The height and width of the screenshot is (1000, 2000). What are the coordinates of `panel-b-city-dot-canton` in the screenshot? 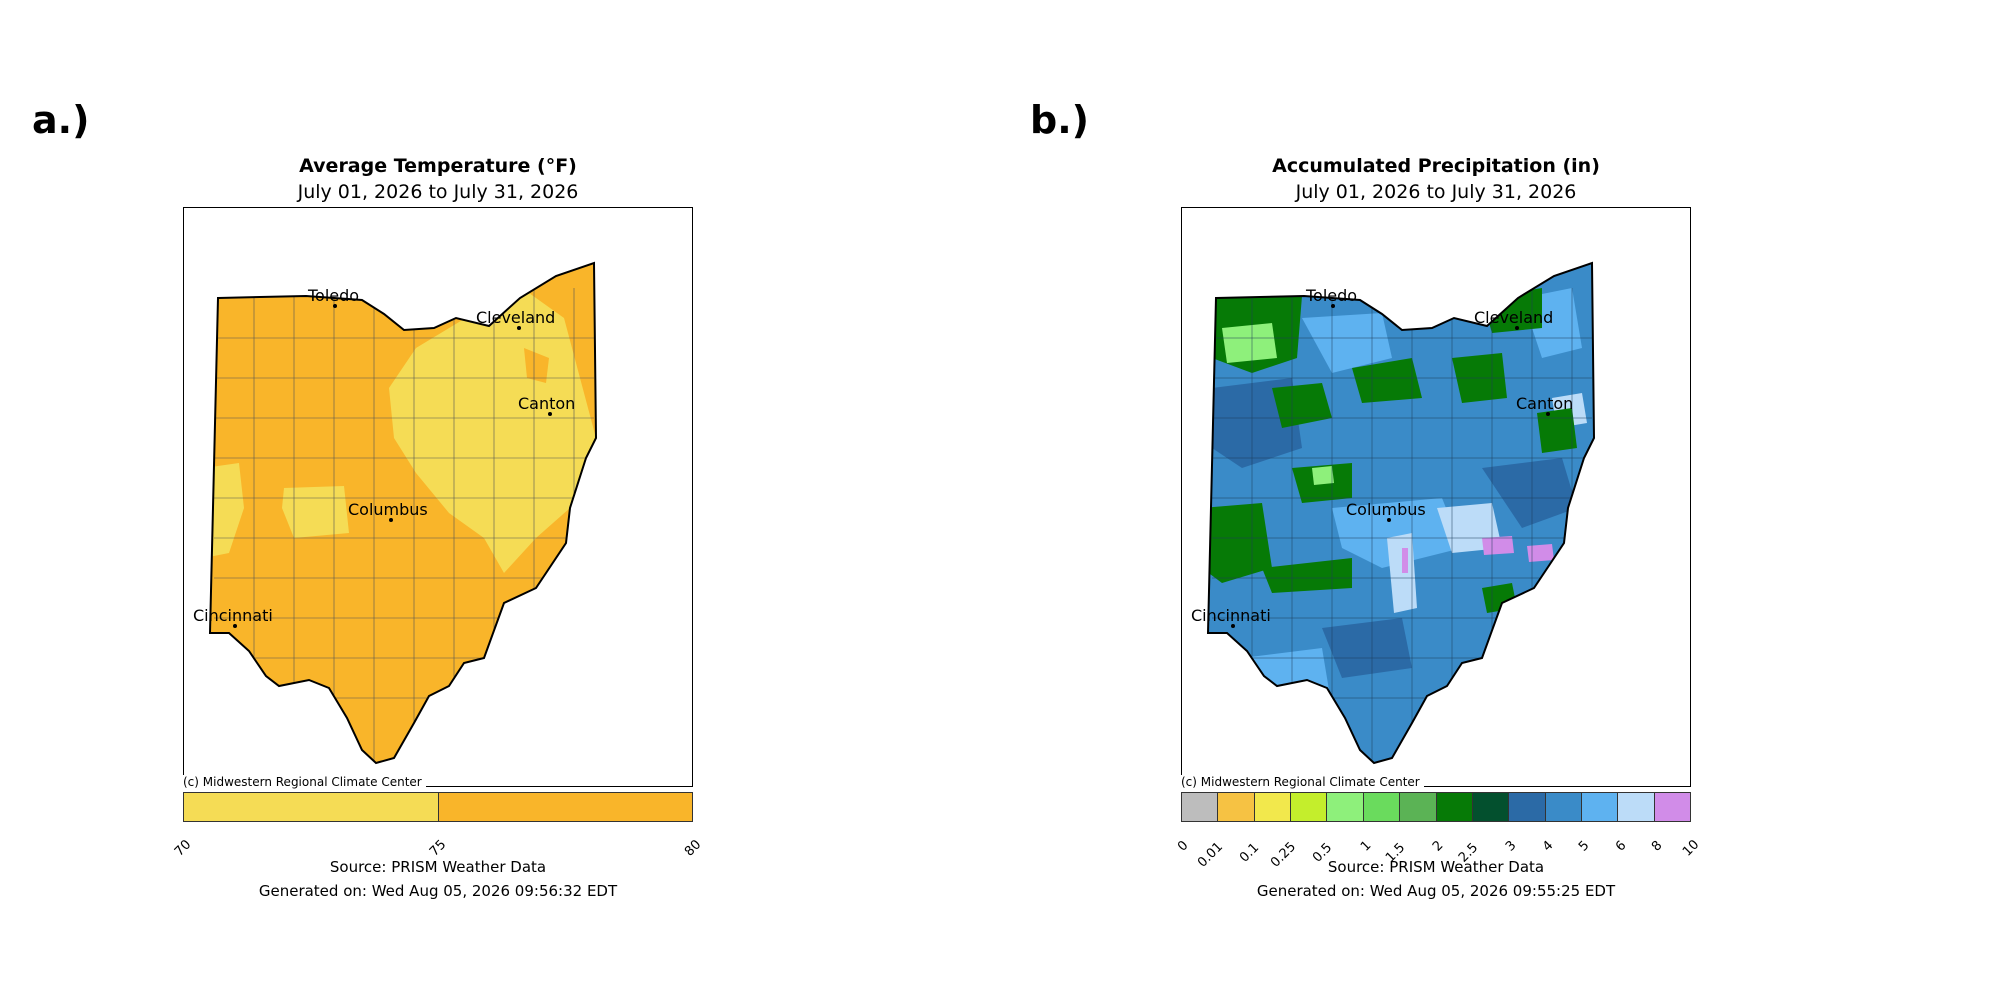 It's located at (1548, 414).